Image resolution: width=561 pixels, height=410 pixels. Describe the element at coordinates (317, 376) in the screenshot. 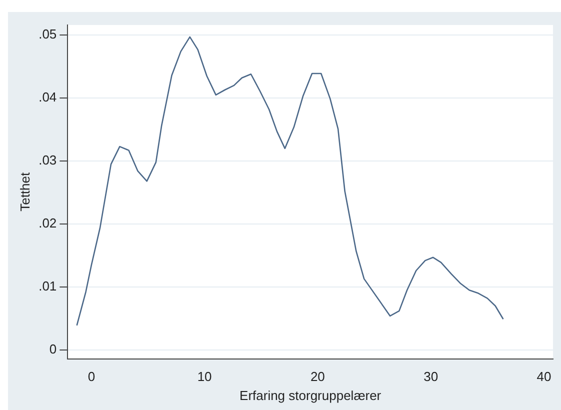

I see `x-tick-label: 20` at that location.